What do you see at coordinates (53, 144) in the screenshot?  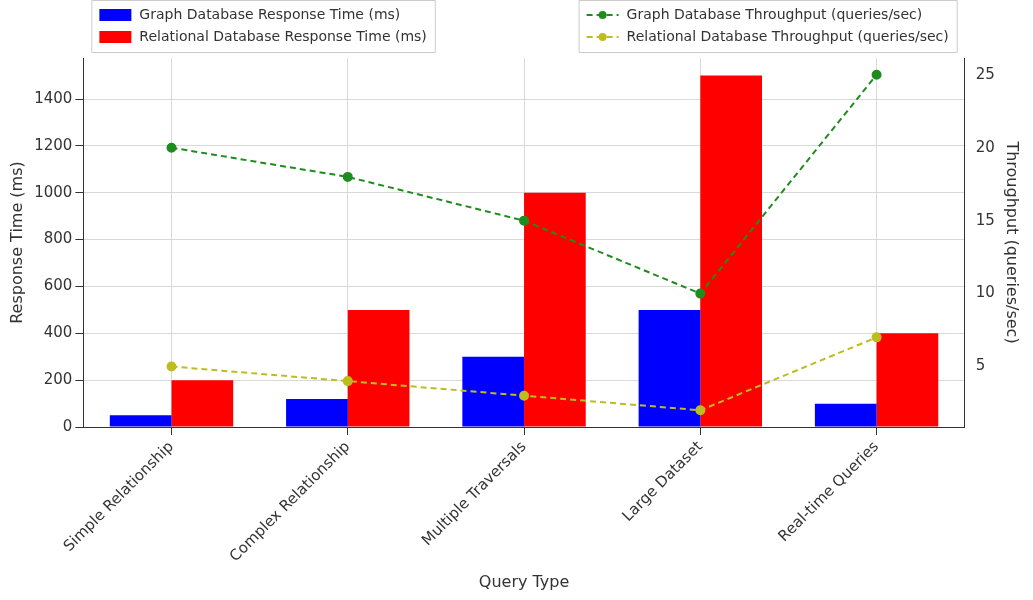 I see `y-tick-label: 1200` at bounding box center [53, 144].